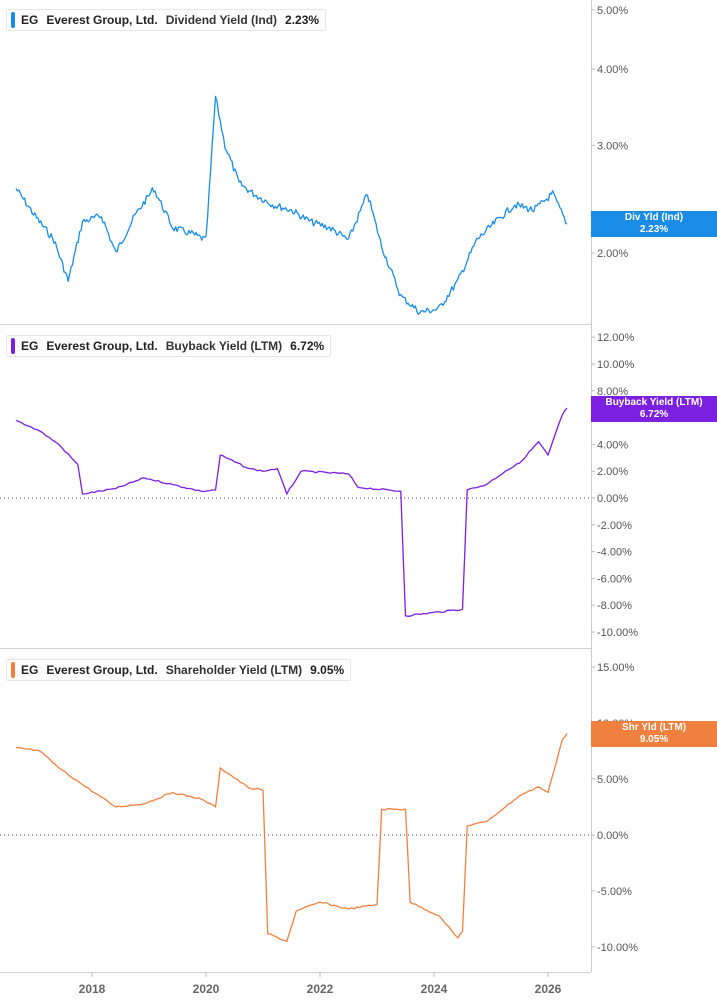 This screenshot has width=717, height=1005. I want to click on flag-label: Shr Yld (LTM), so click(654, 727).